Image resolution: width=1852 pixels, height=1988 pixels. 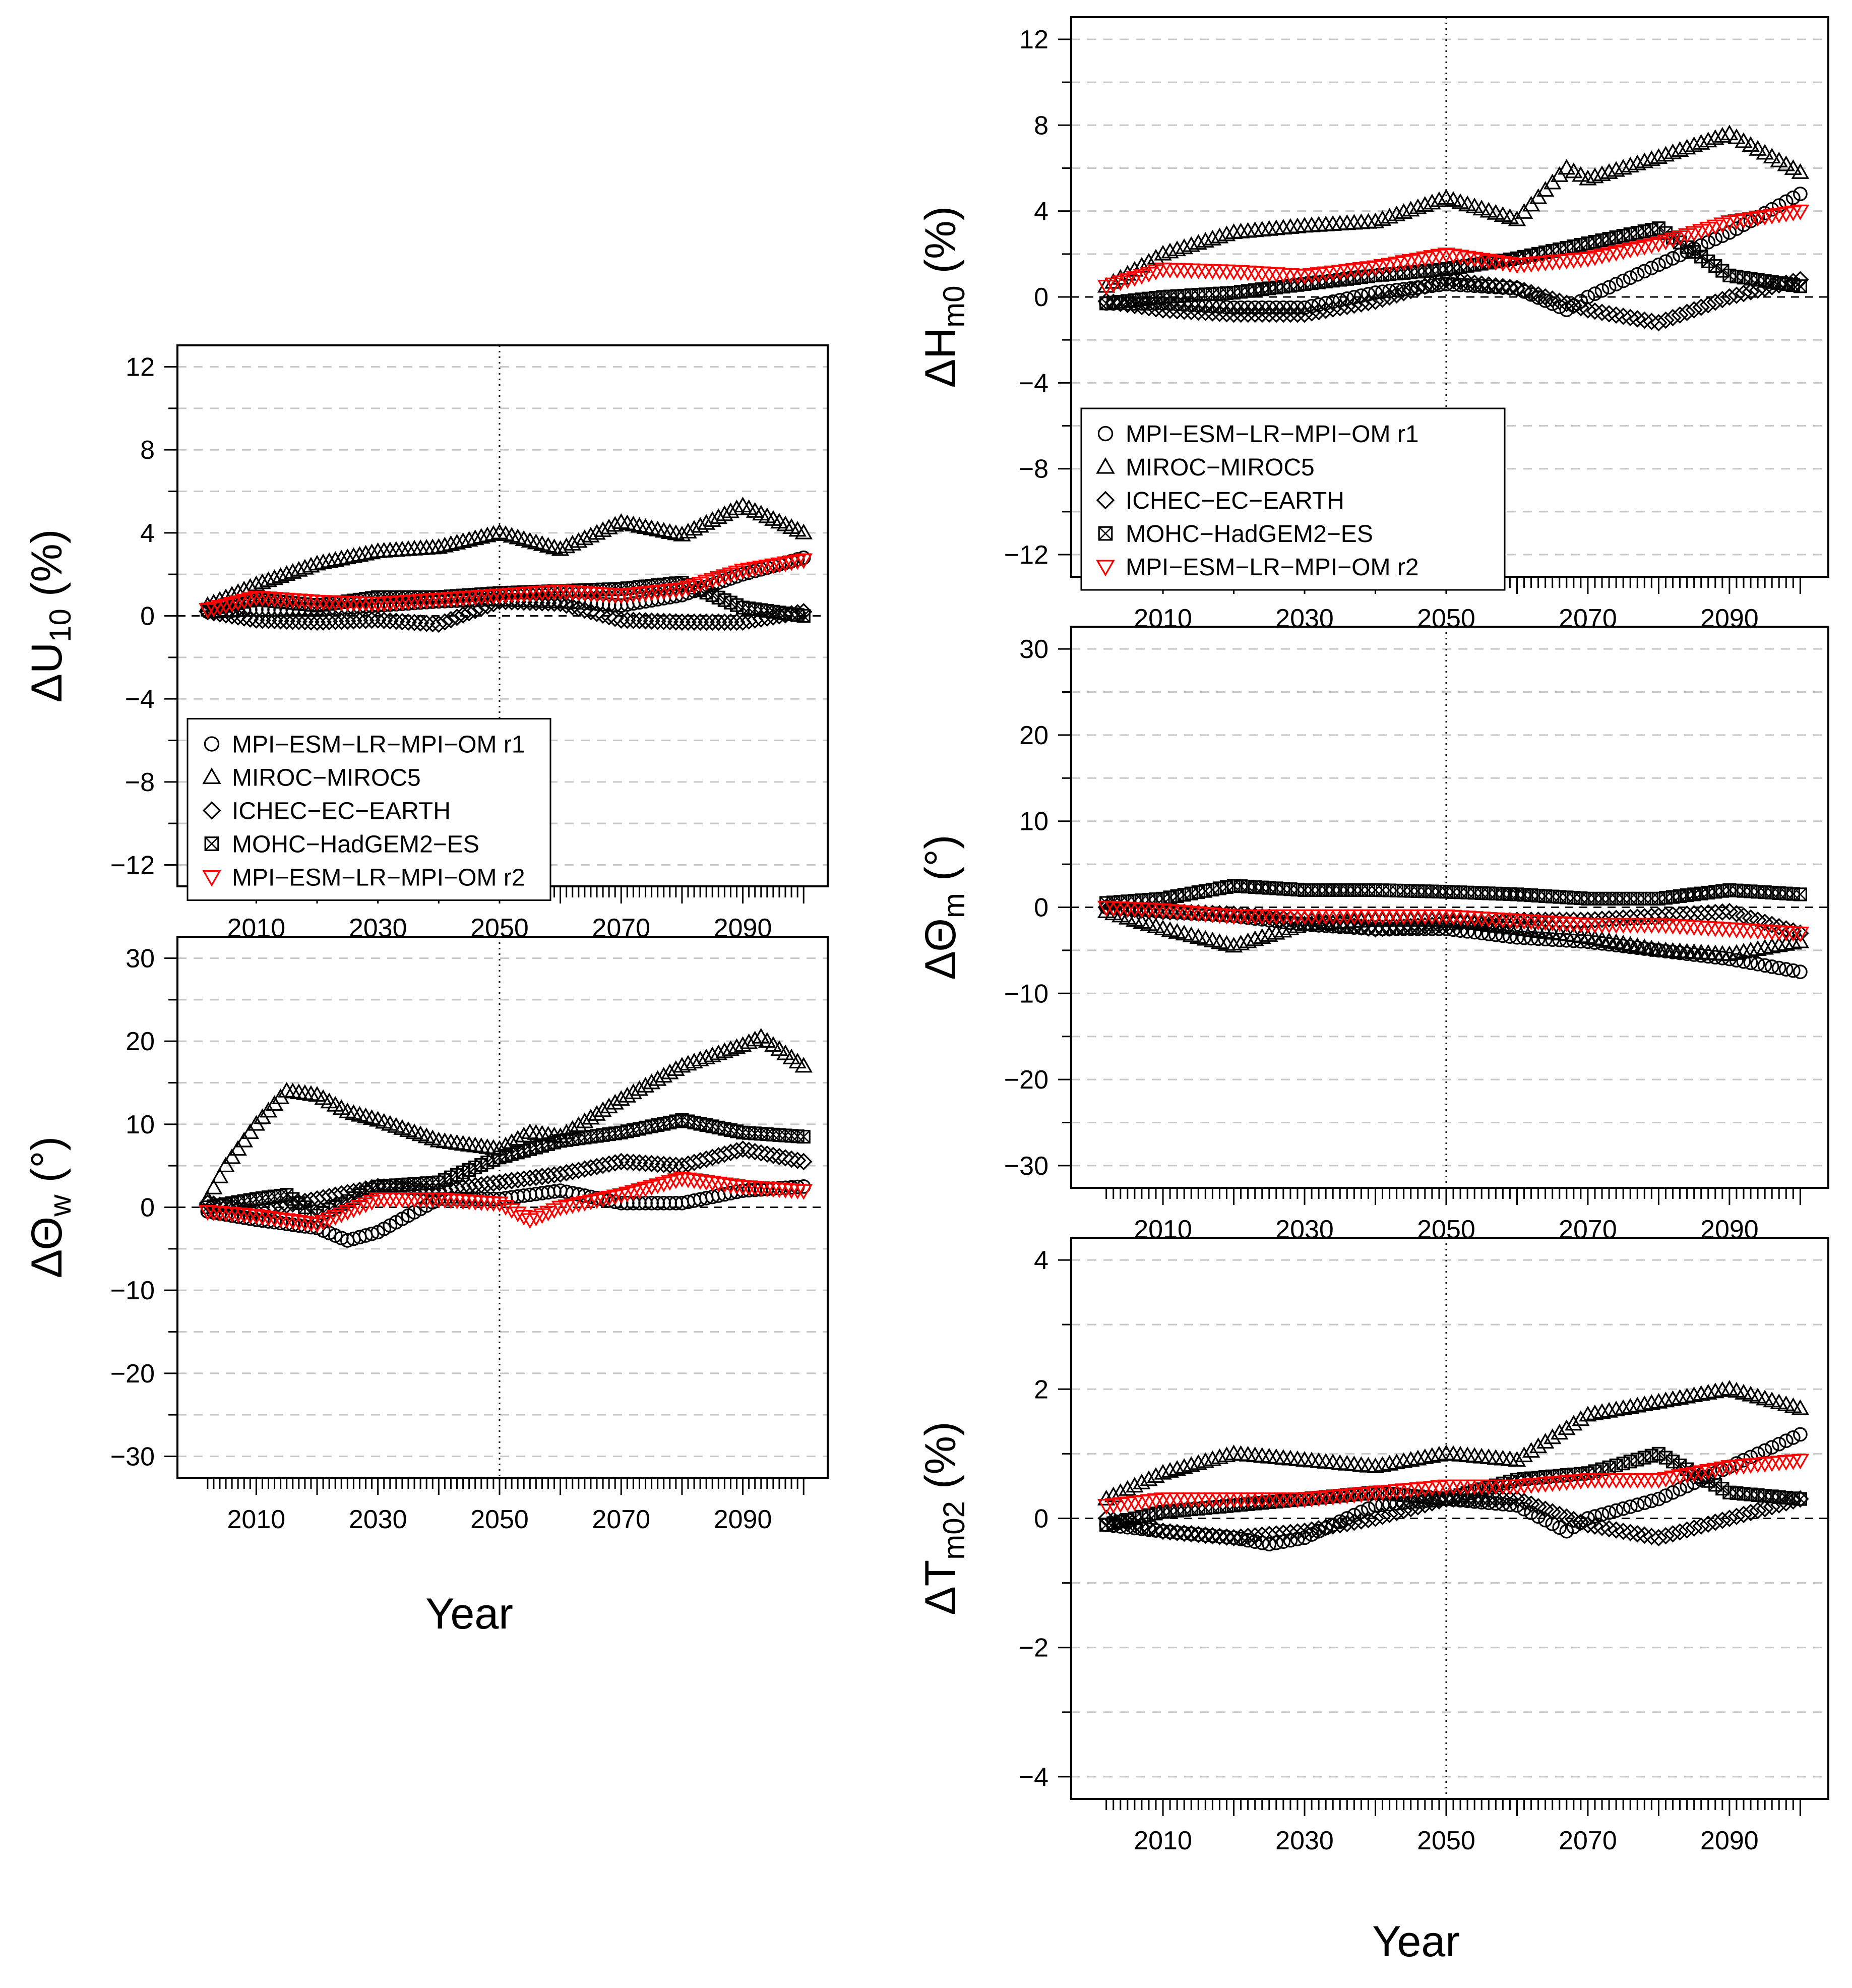 I want to click on y-tick-label: −30, so click(x=132, y=1457).